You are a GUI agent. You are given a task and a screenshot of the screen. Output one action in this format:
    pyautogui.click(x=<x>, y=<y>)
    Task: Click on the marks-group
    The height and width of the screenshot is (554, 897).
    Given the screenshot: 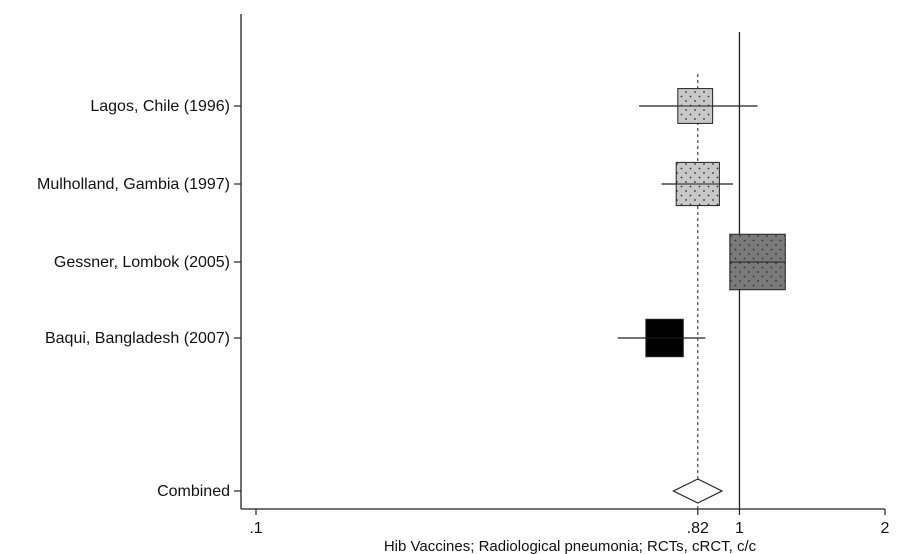 What is the action you would take?
    pyautogui.click(x=701, y=296)
    